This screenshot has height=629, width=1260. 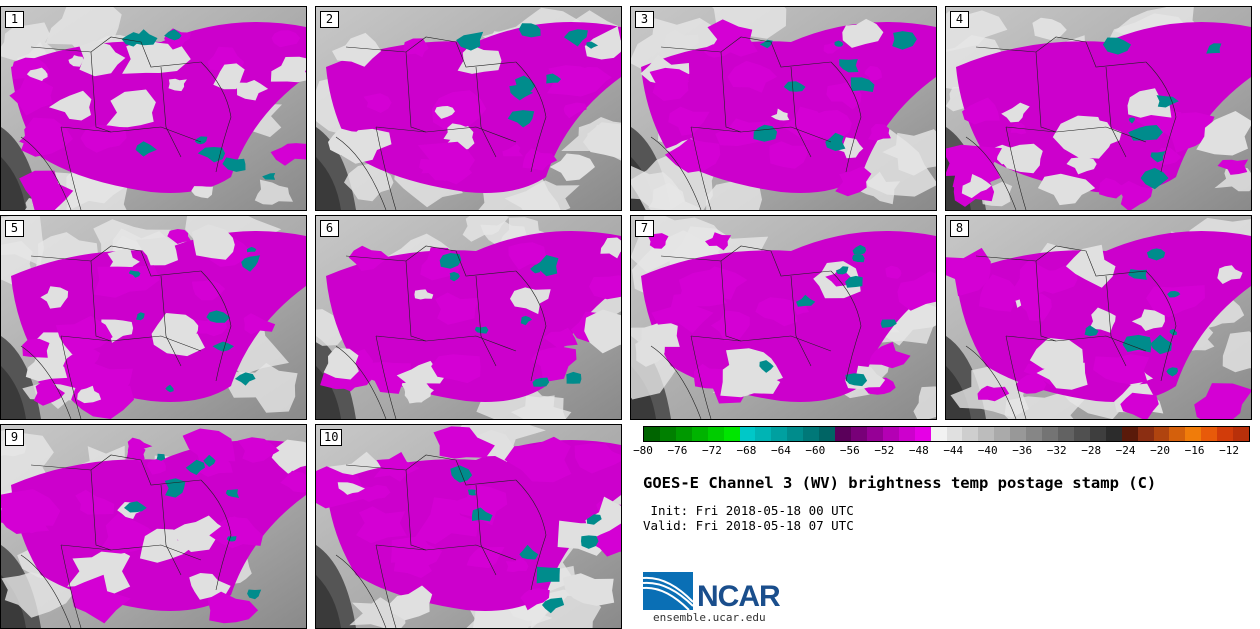 I want to click on site-url: ensemble.ucar.edu, so click(x=709, y=617).